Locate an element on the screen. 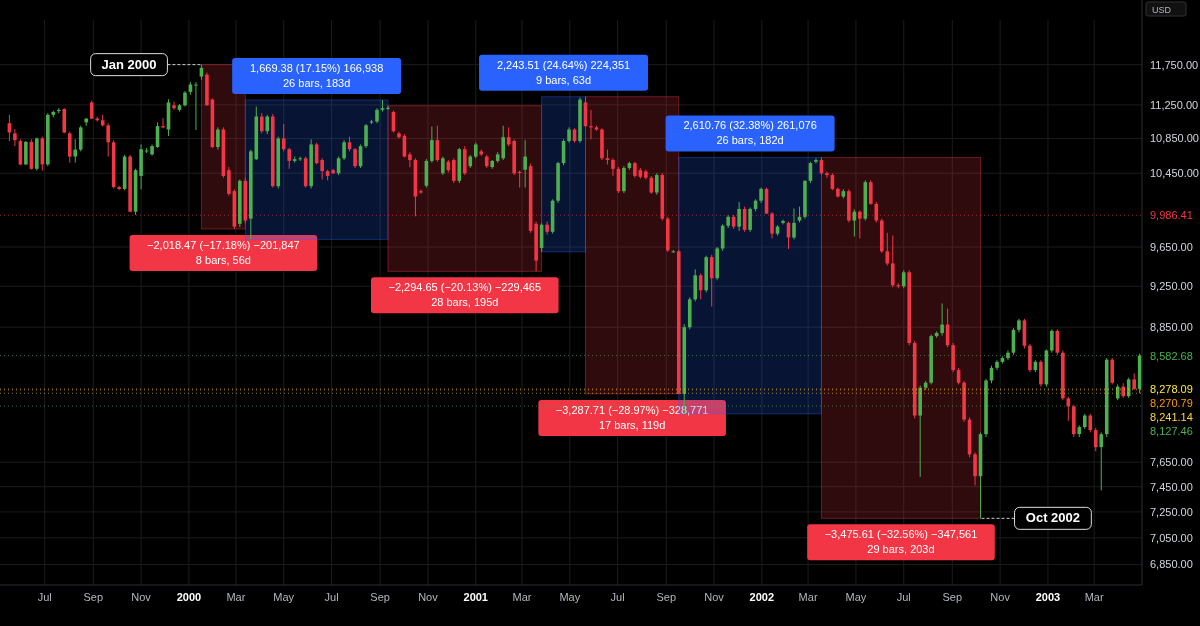  band-label: −3,287.71 (−28.97%) −328,771 17 bars, 119d is located at coordinates (632, 417).